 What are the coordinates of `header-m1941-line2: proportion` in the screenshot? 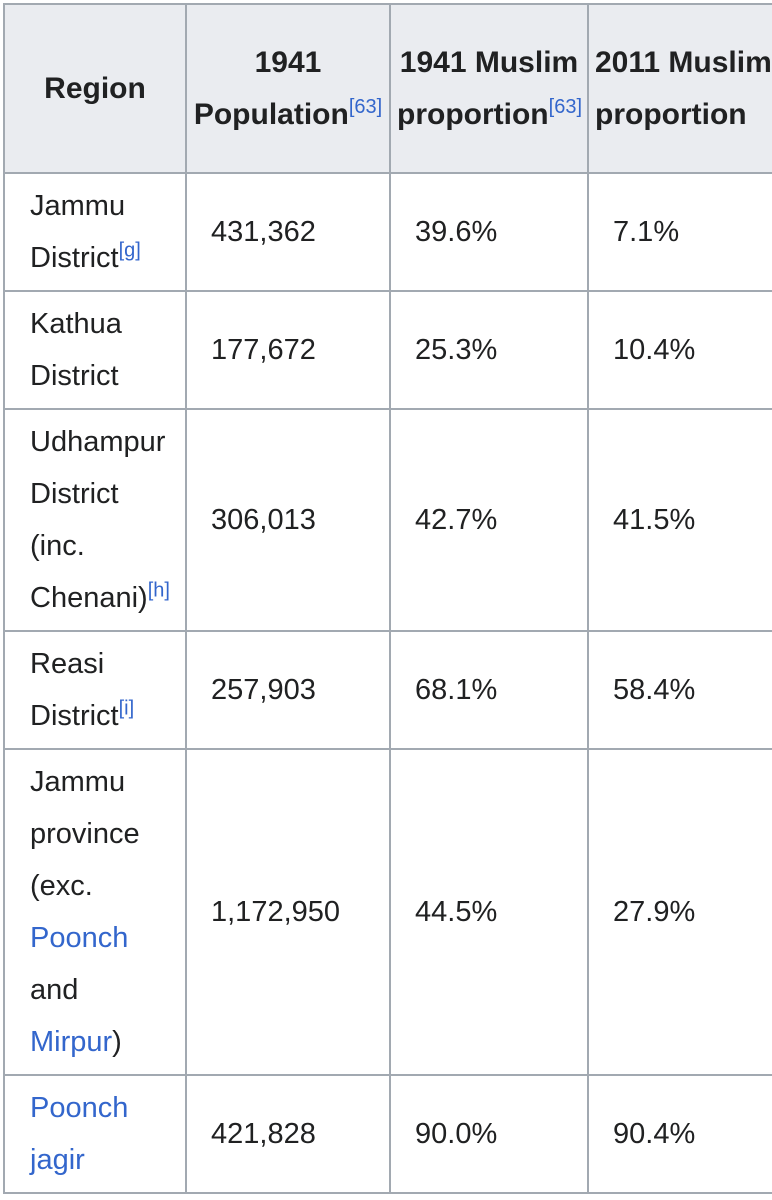 It's located at (473, 114).